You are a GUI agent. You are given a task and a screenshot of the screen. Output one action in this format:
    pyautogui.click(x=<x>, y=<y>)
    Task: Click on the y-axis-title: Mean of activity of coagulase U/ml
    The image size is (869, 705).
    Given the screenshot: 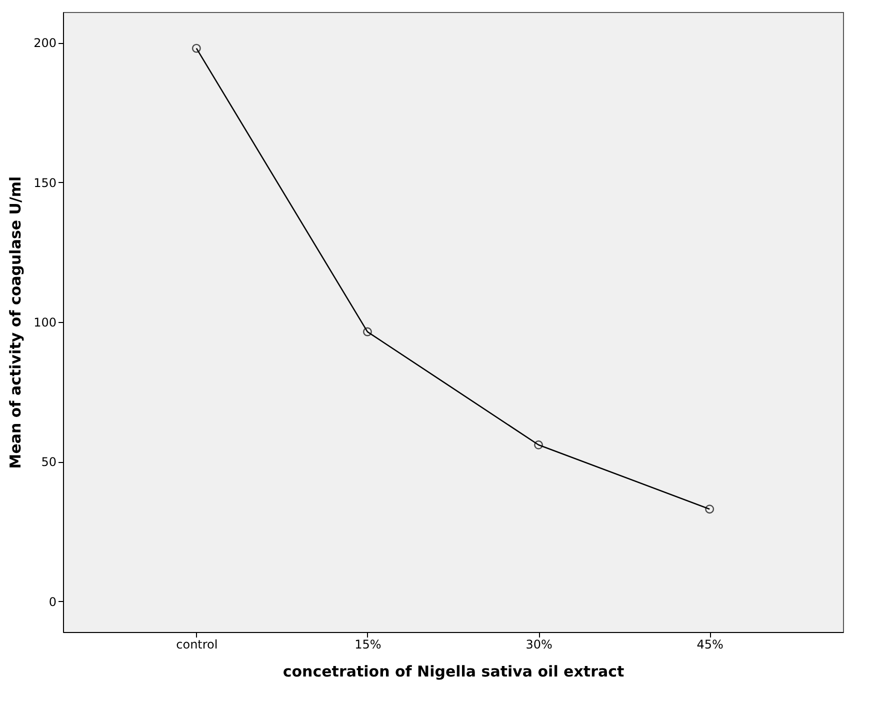 What is the action you would take?
    pyautogui.click(x=15, y=322)
    